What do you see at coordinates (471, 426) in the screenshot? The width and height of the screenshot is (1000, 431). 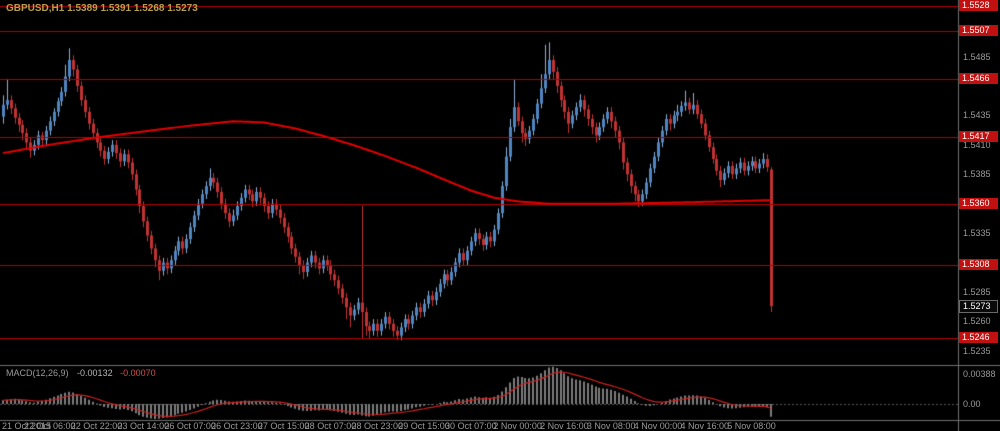 I see `time-axis-label: 30 Oct 07:00` at bounding box center [471, 426].